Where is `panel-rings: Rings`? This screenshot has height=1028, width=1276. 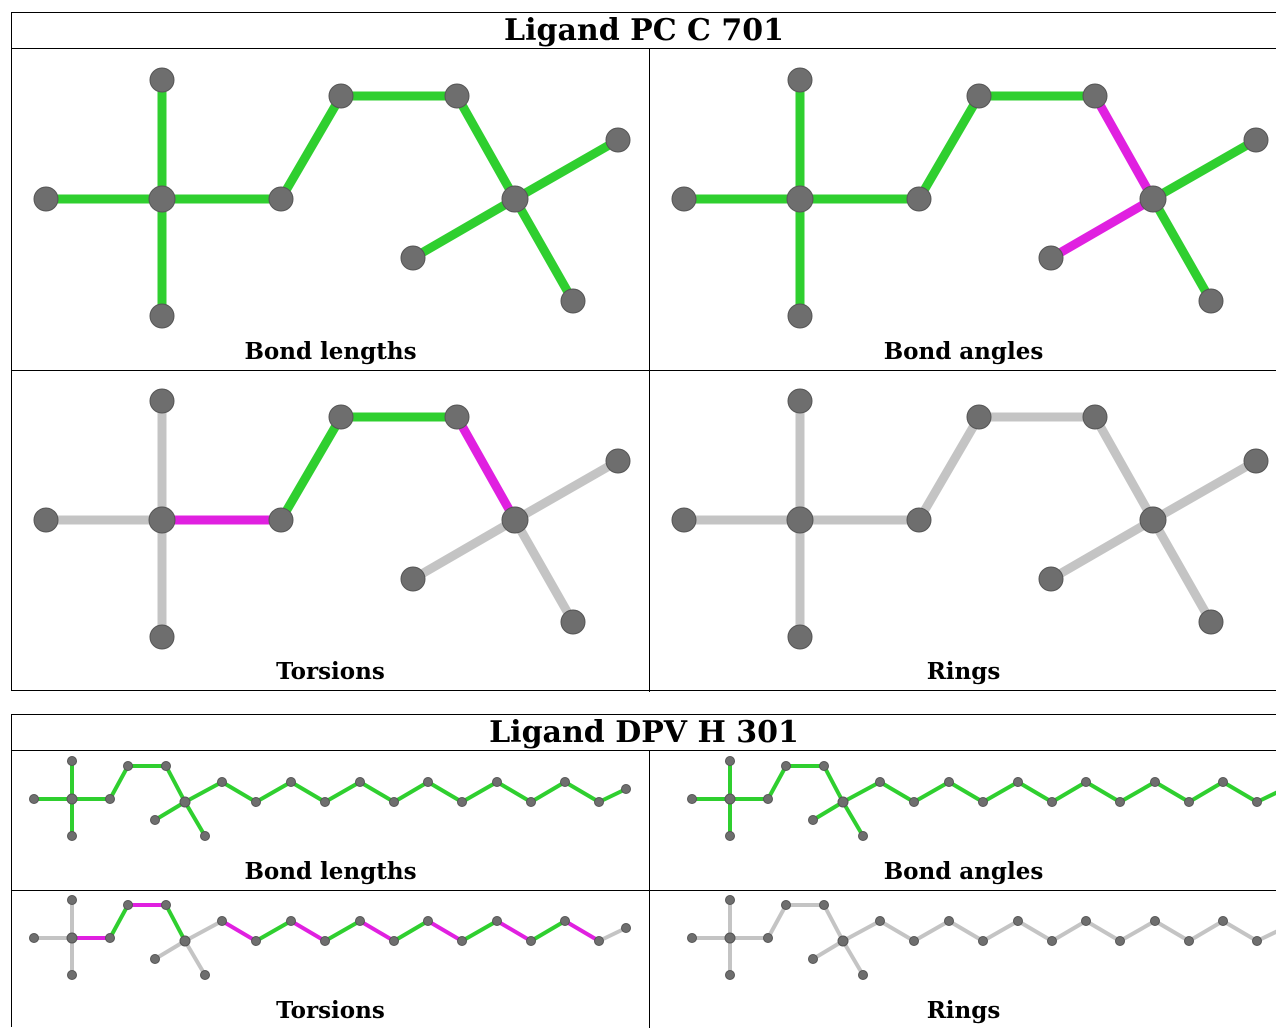 panel-rings: Rings is located at coordinates (963, 959).